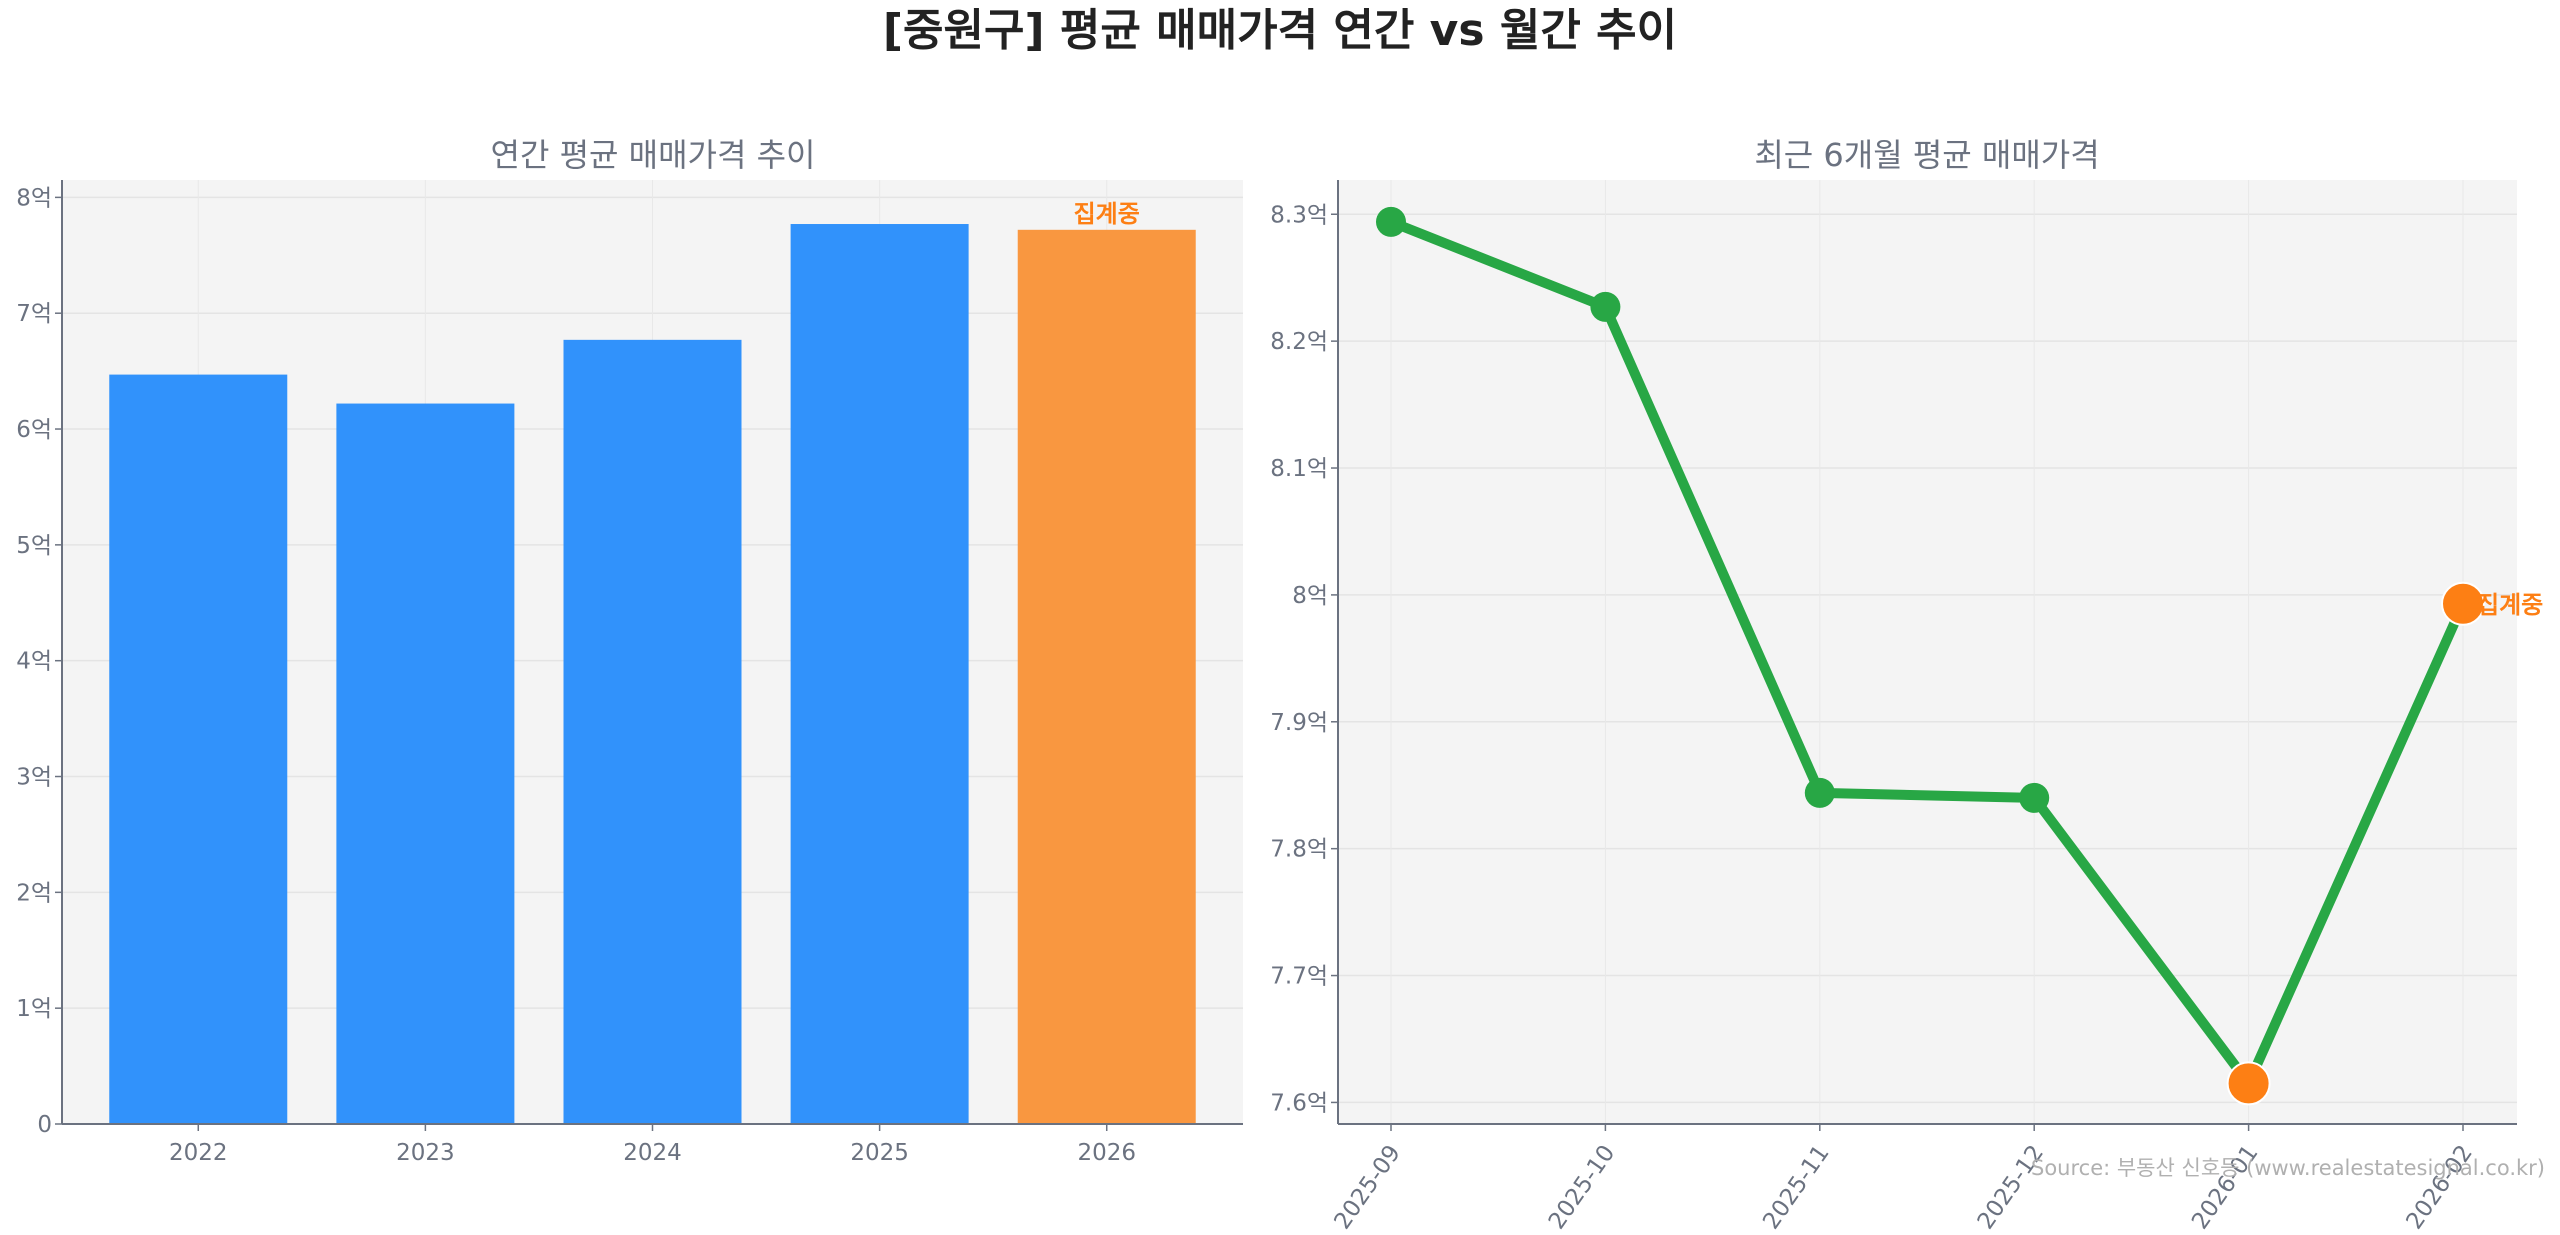  What do you see at coordinates (879, 1153) in the screenshot?
I see `x-tick-label: 2025` at bounding box center [879, 1153].